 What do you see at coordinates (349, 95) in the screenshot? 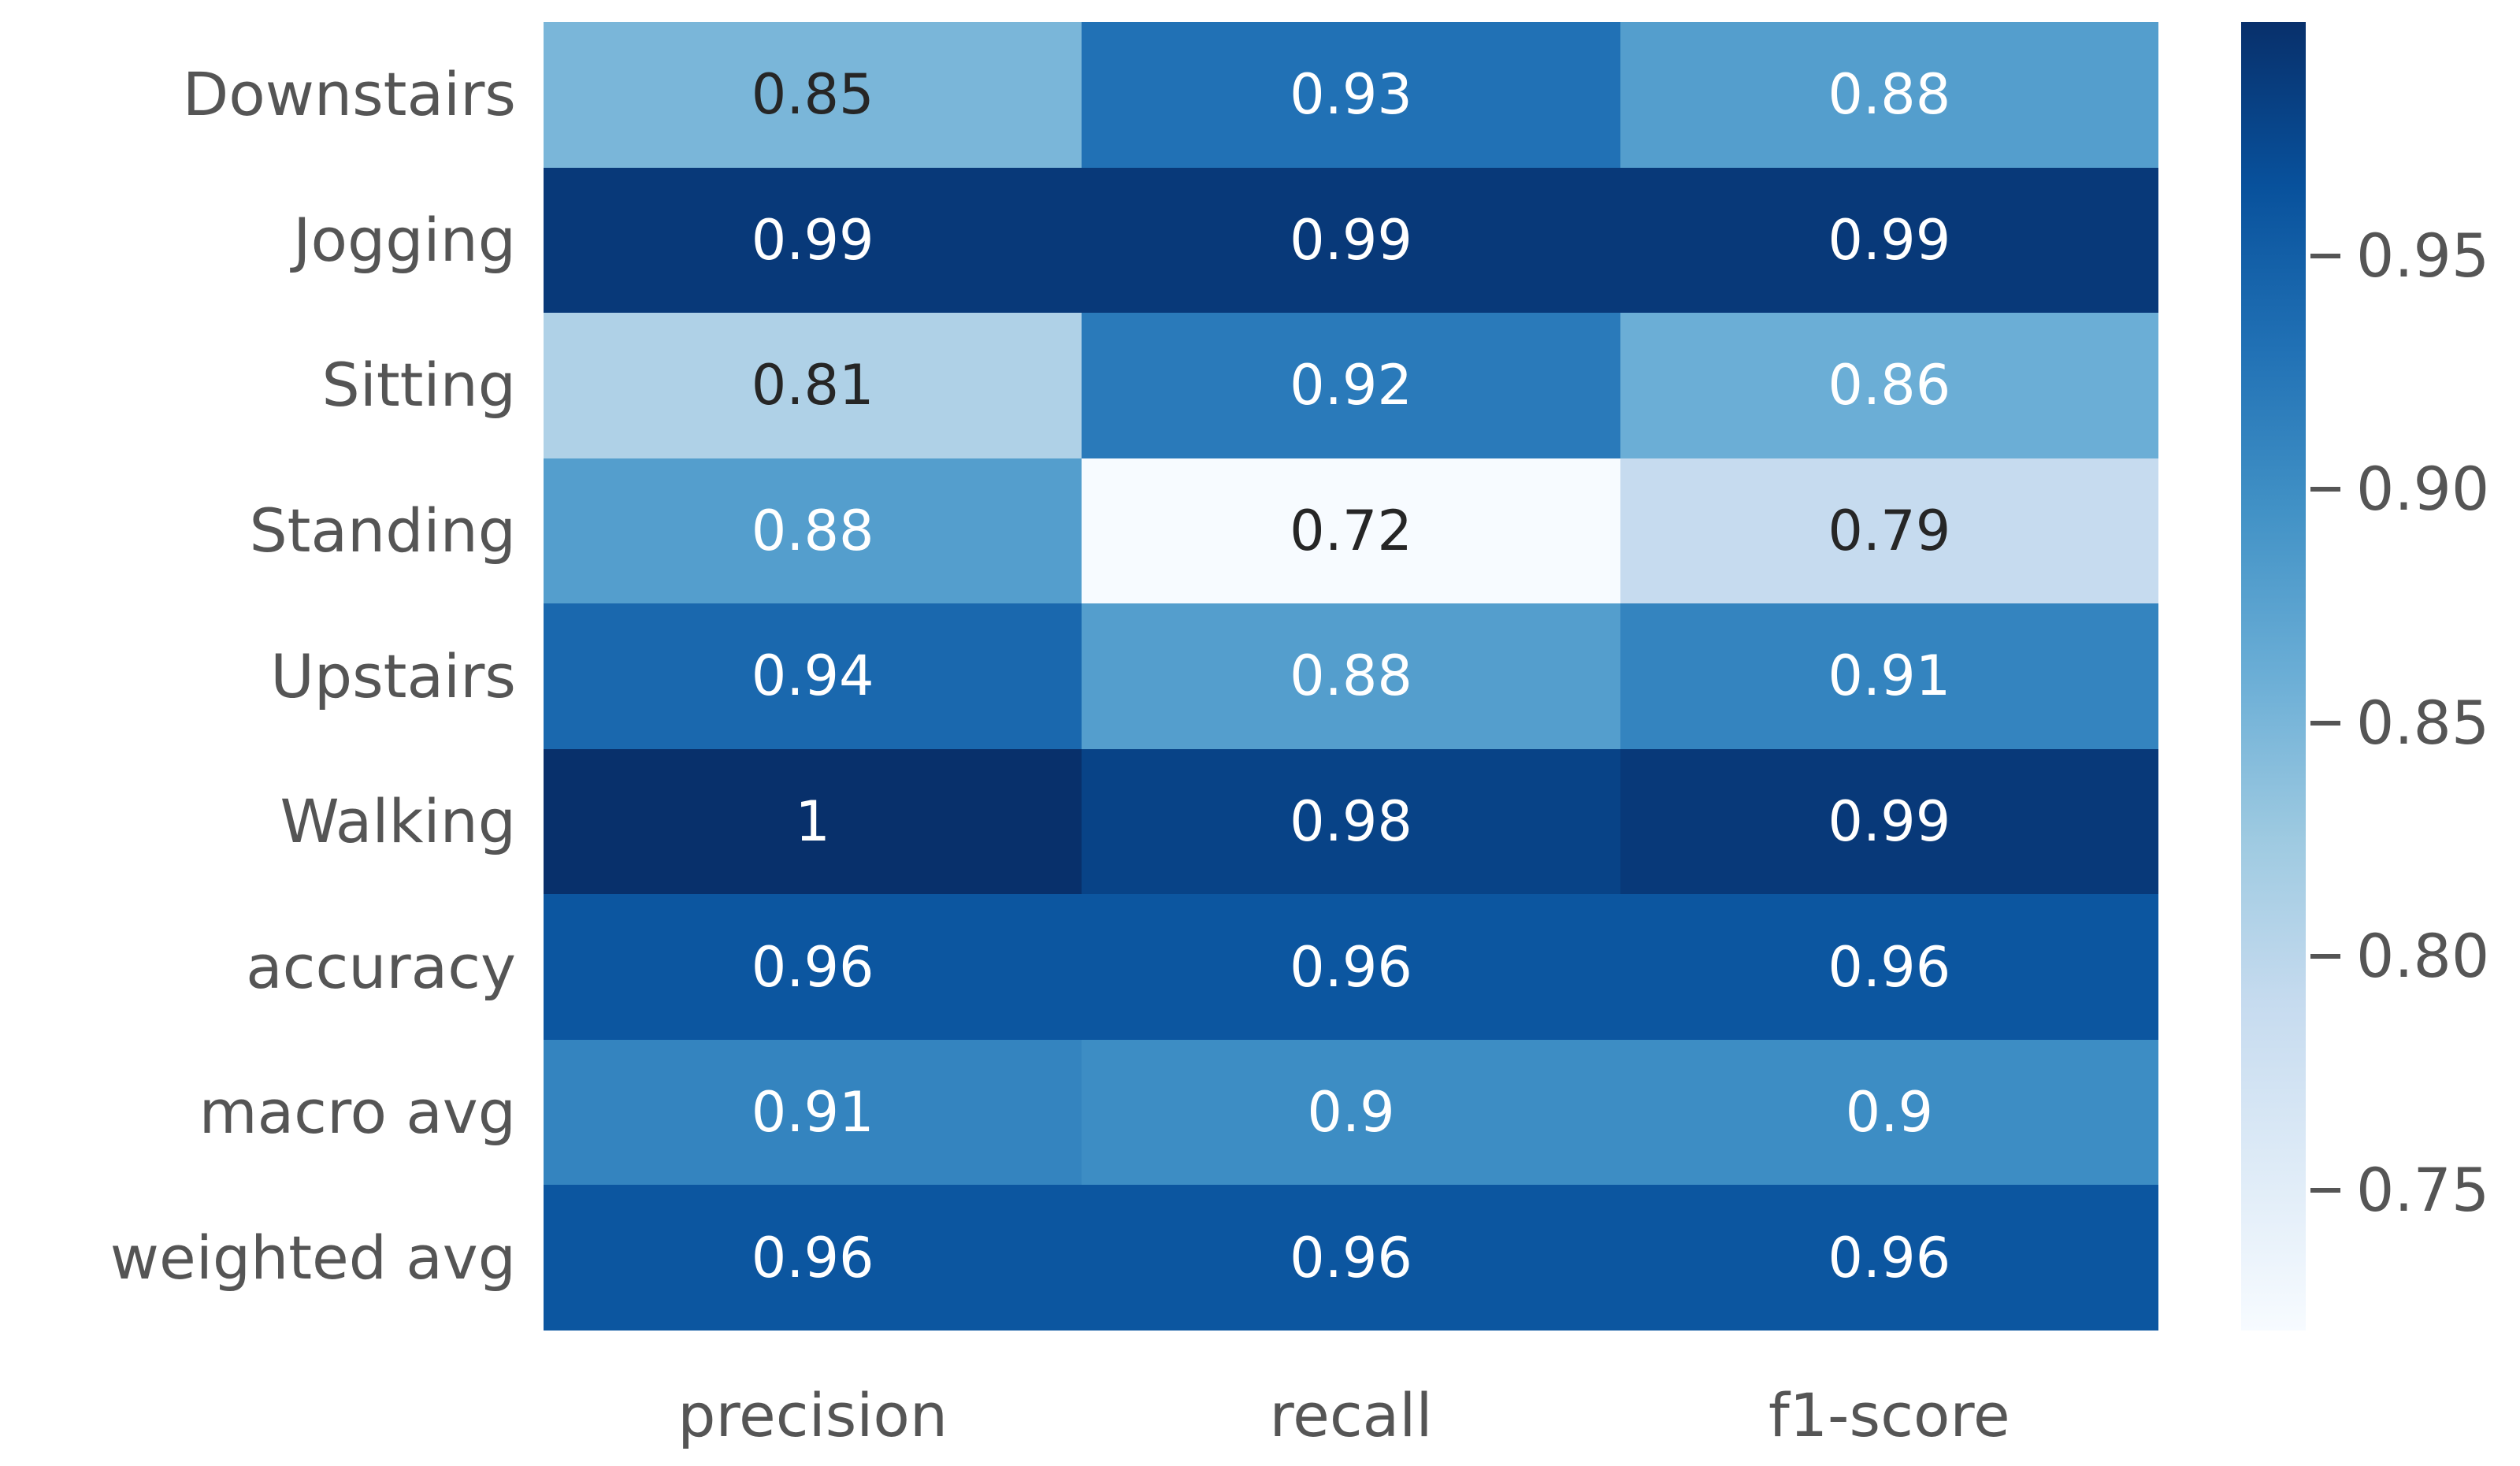
I see `y-tick-label: Downstairs` at bounding box center [349, 95].